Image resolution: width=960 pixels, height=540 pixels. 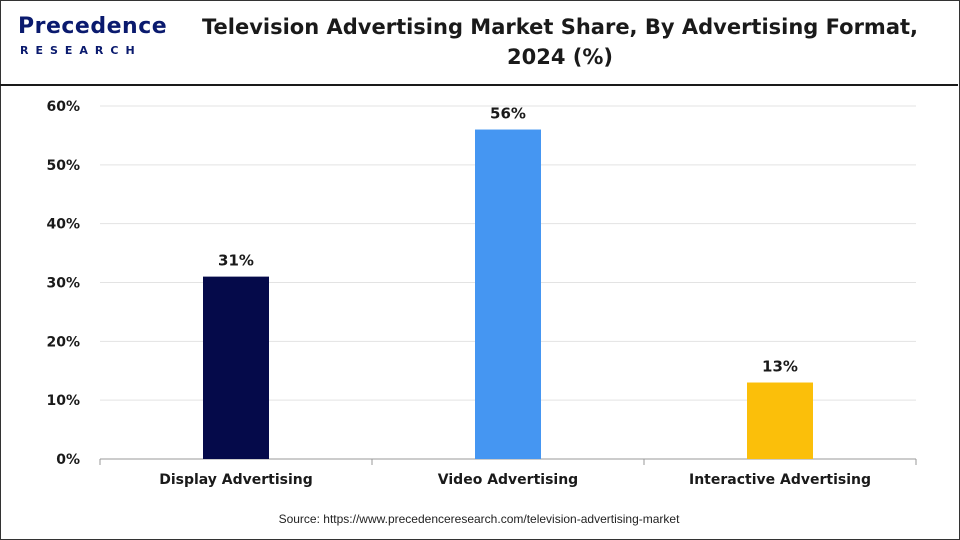 What do you see at coordinates (63, 166) in the screenshot?
I see `y-tick-label: 50%` at bounding box center [63, 166].